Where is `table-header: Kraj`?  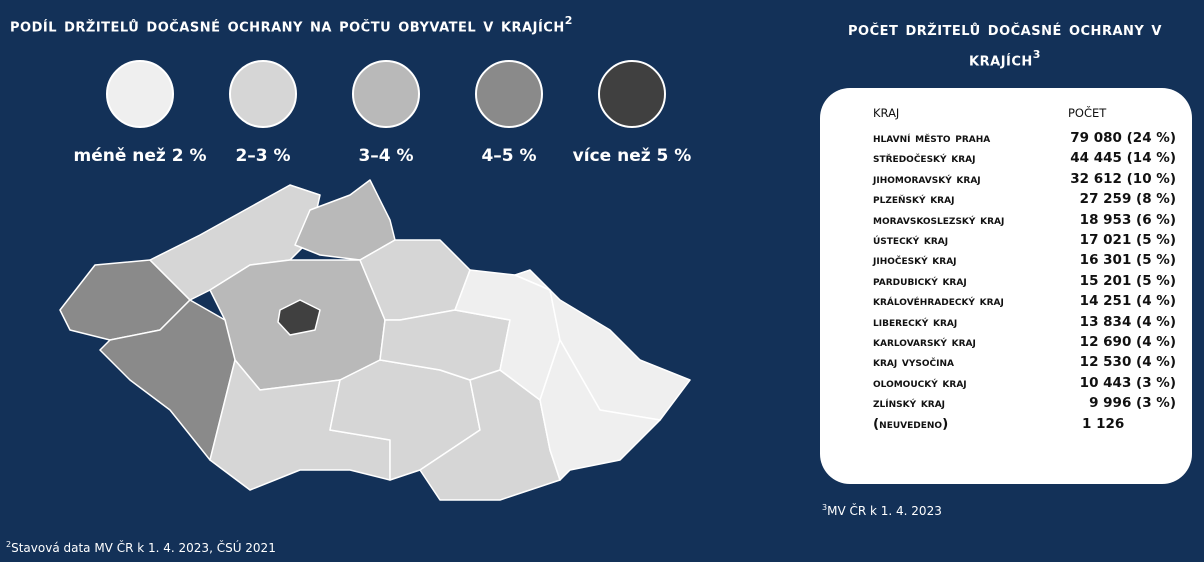 table-header: Kraj is located at coordinates (886, 113).